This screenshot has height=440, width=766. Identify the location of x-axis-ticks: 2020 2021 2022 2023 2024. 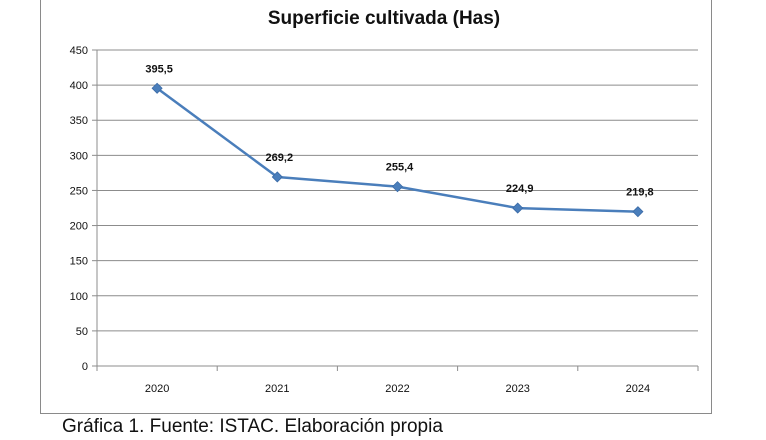
(397, 389).